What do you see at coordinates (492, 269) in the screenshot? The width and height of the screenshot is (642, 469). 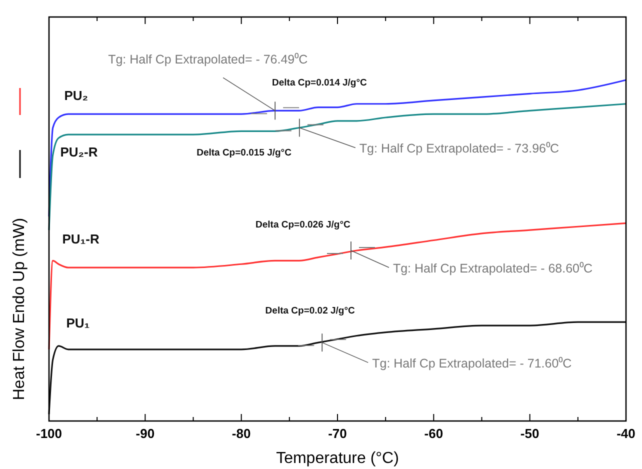 I see `annotation: Tg: Half Cp Extrapolated= - 68.60⁰C` at bounding box center [492, 269].